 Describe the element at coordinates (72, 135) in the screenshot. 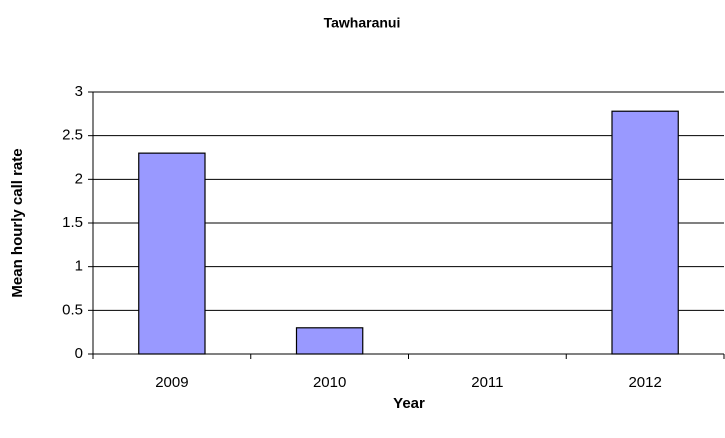

I see `y-tick-label: 2.5` at that location.